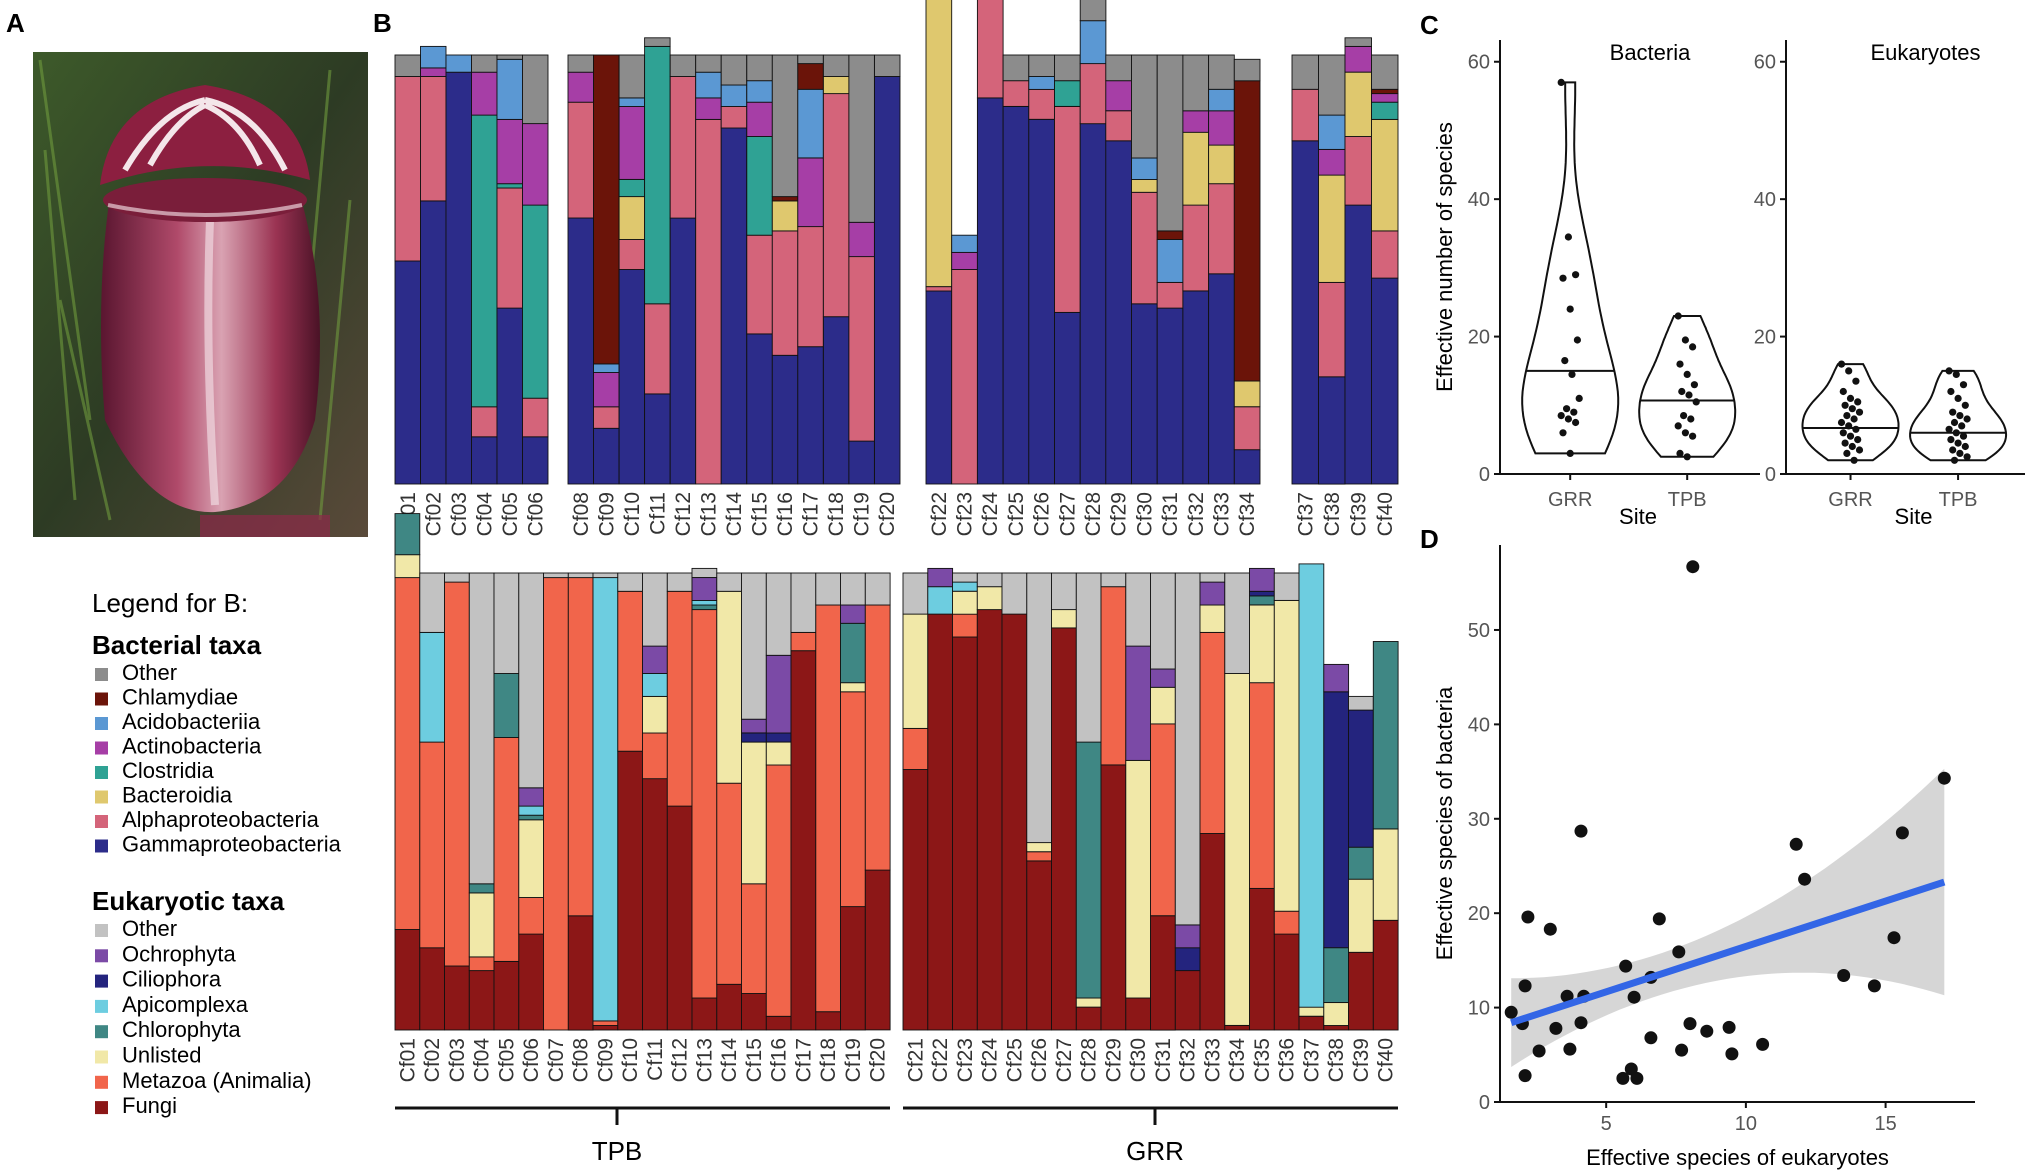 Image resolution: width=2033 pixels, height=1175 pixels. I want to click on bar-category-label: Cf10, so click(632, 514).